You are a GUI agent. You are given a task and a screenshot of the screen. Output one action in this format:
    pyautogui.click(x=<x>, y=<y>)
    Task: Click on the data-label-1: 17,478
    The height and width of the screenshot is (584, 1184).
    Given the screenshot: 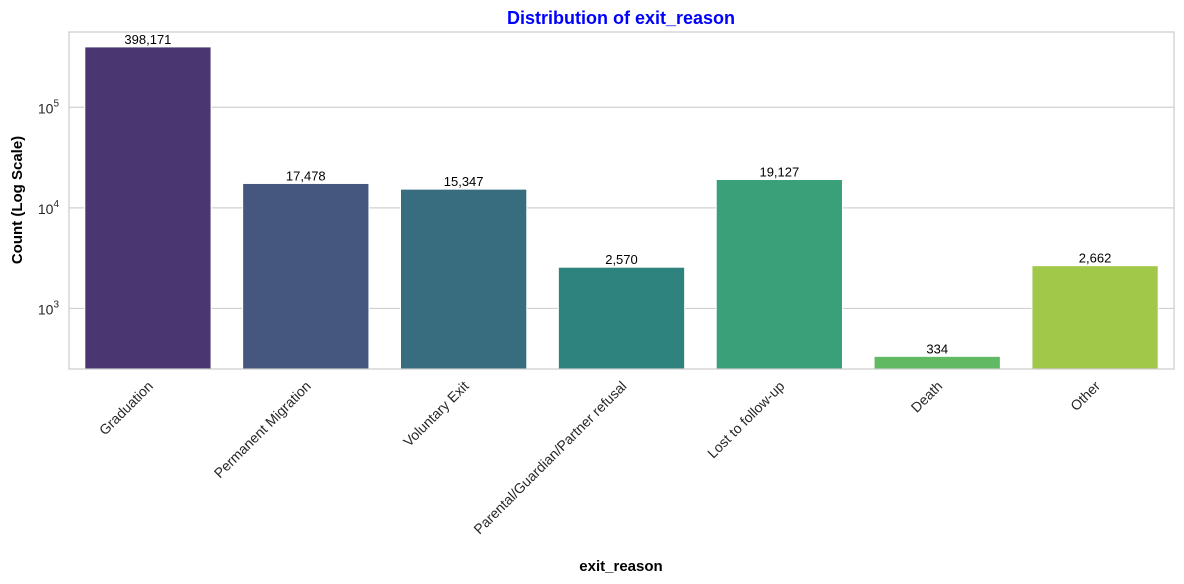 What is the action you would take?
    pyautogui.click(x=306, y=175)
    